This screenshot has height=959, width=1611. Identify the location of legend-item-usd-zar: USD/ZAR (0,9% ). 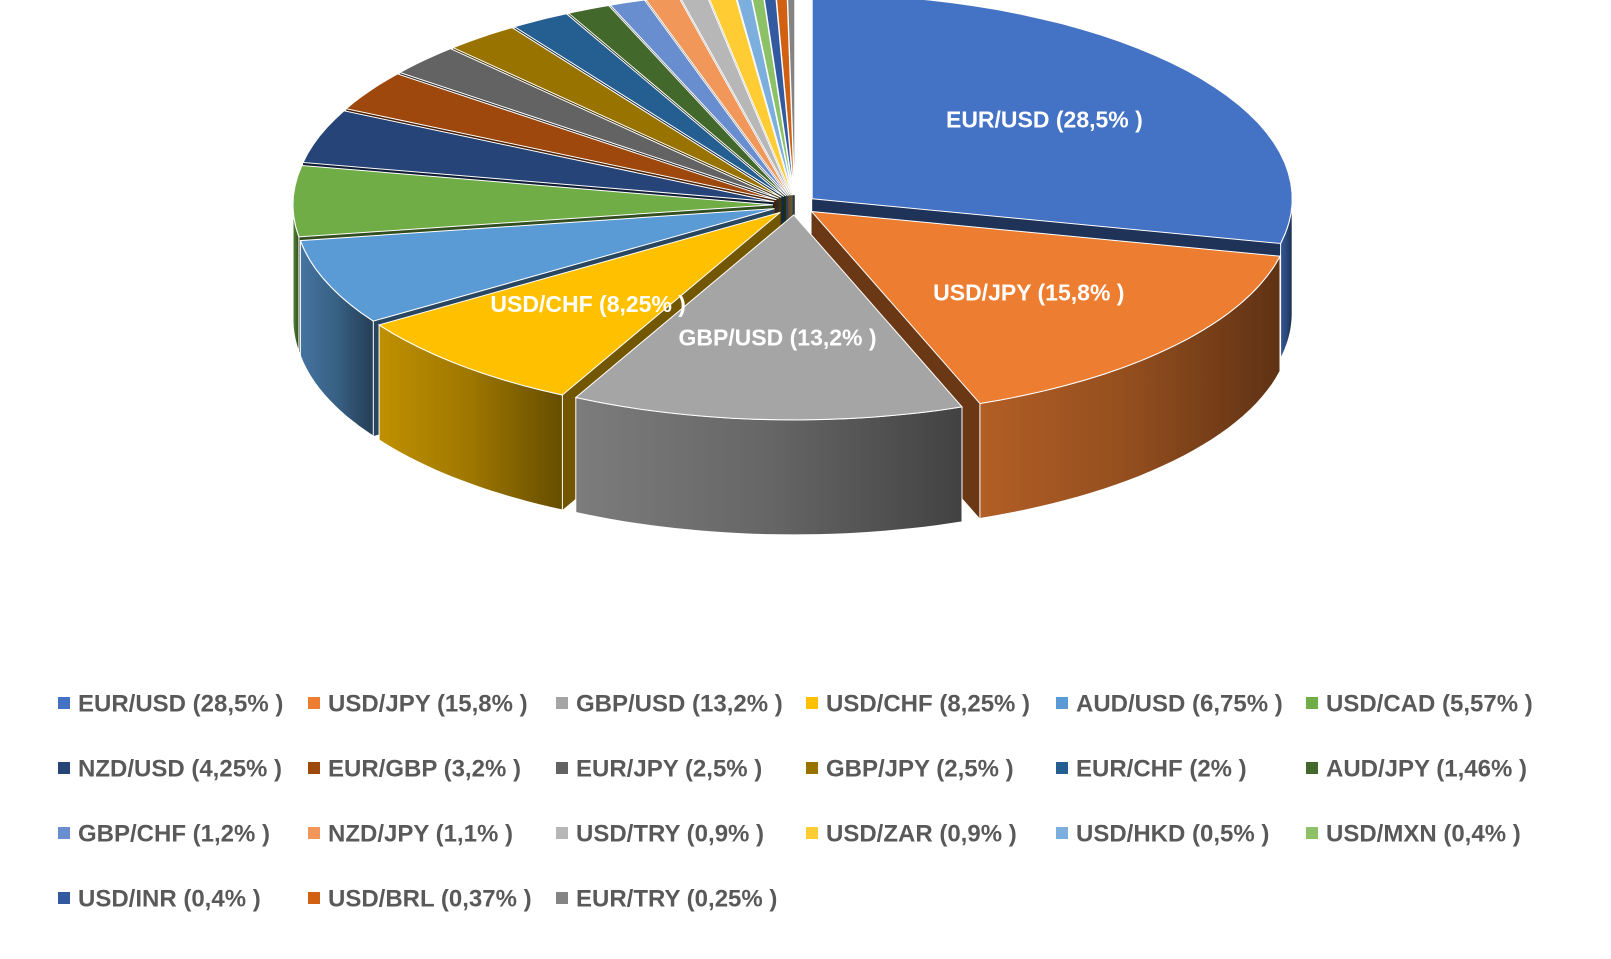
(911, 834).